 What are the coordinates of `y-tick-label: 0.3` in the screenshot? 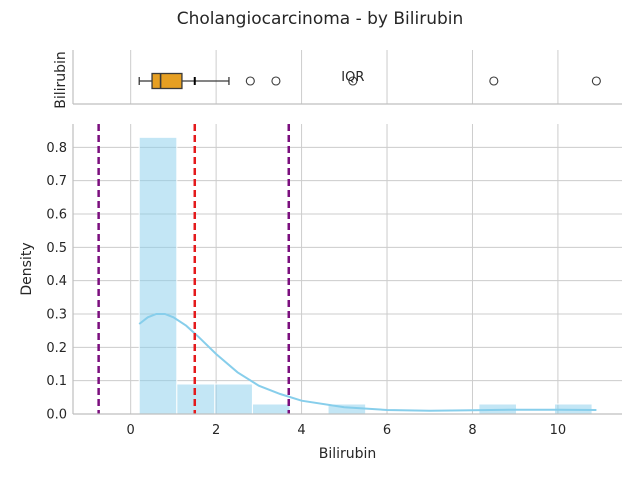 It's located at (56, 315).